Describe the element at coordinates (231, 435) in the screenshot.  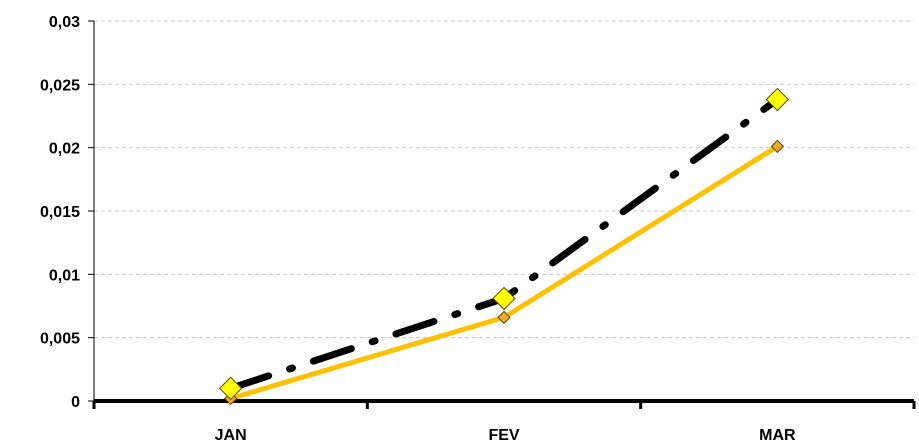
I see `x-tick-label-0: JAN` at that location.